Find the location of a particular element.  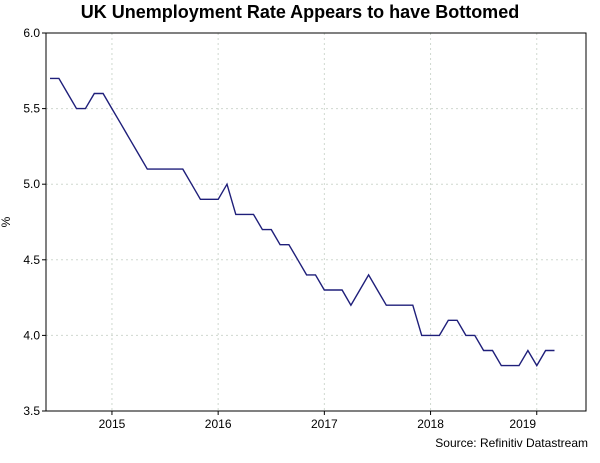

x-tick-label: 2016 is located at coordinates (218, 424).